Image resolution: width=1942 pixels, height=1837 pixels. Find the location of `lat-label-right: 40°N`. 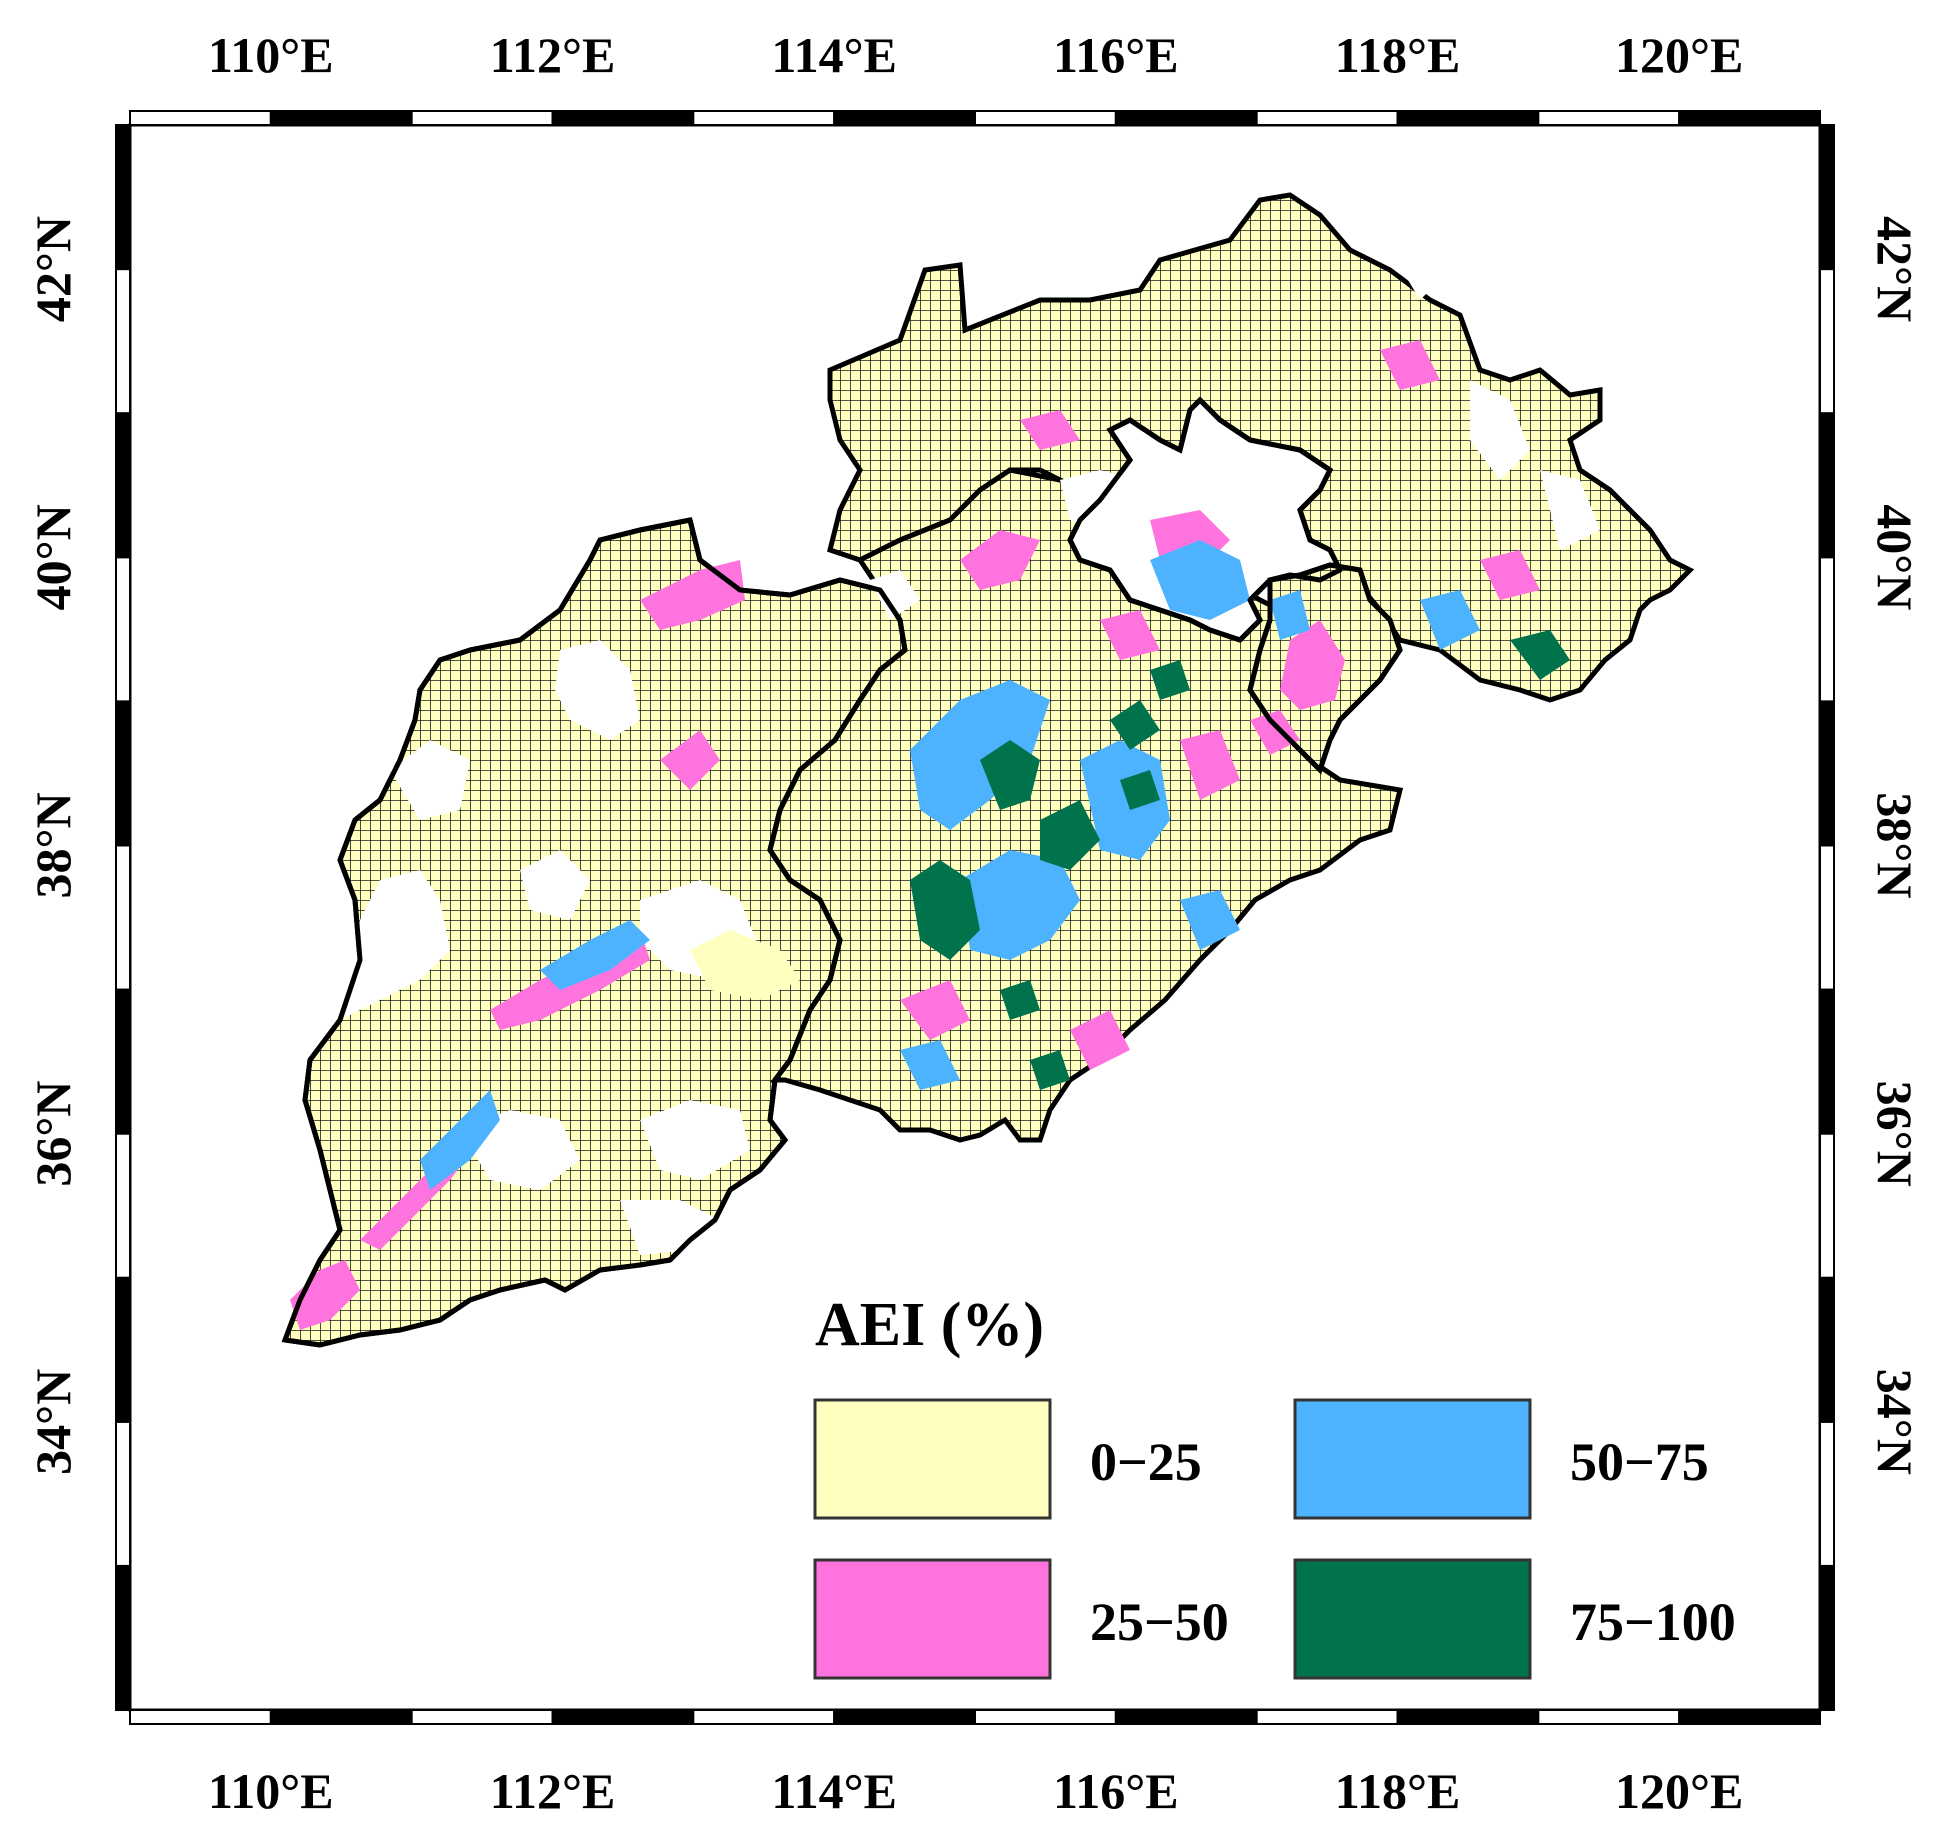

lat-label-right: 40°N is located at coordinates (1895, 557).